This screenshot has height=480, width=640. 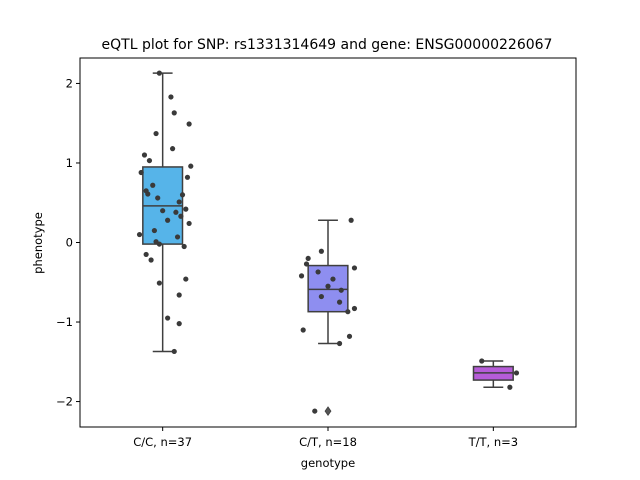 What do you see at coordinates (38, 243) in the screenshot?
I see `y-axis-label: phenotype` at bounding box center [38, 243].